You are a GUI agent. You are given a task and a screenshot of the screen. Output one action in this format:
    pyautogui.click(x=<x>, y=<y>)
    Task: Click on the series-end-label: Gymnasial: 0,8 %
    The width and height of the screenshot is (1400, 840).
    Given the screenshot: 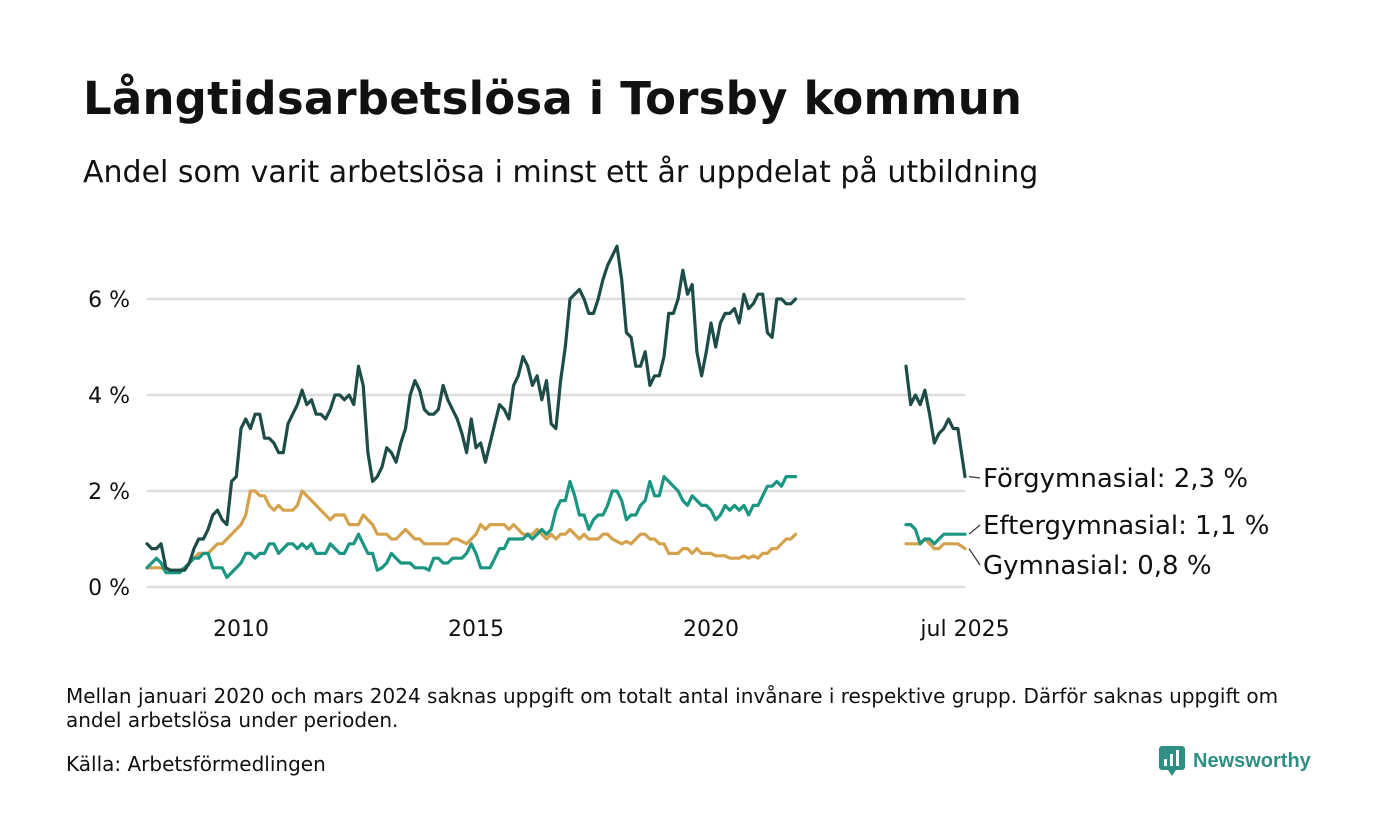 What is the action you would take?
    pyautogui.click(x=1097, y=566)
    